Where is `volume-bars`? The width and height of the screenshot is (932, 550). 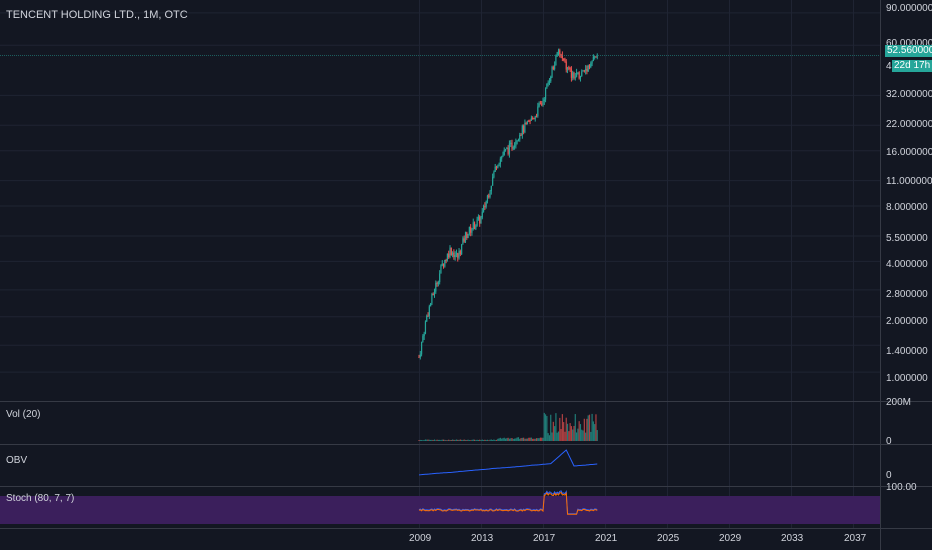
volume-bars is located at coordinates (508, 426).